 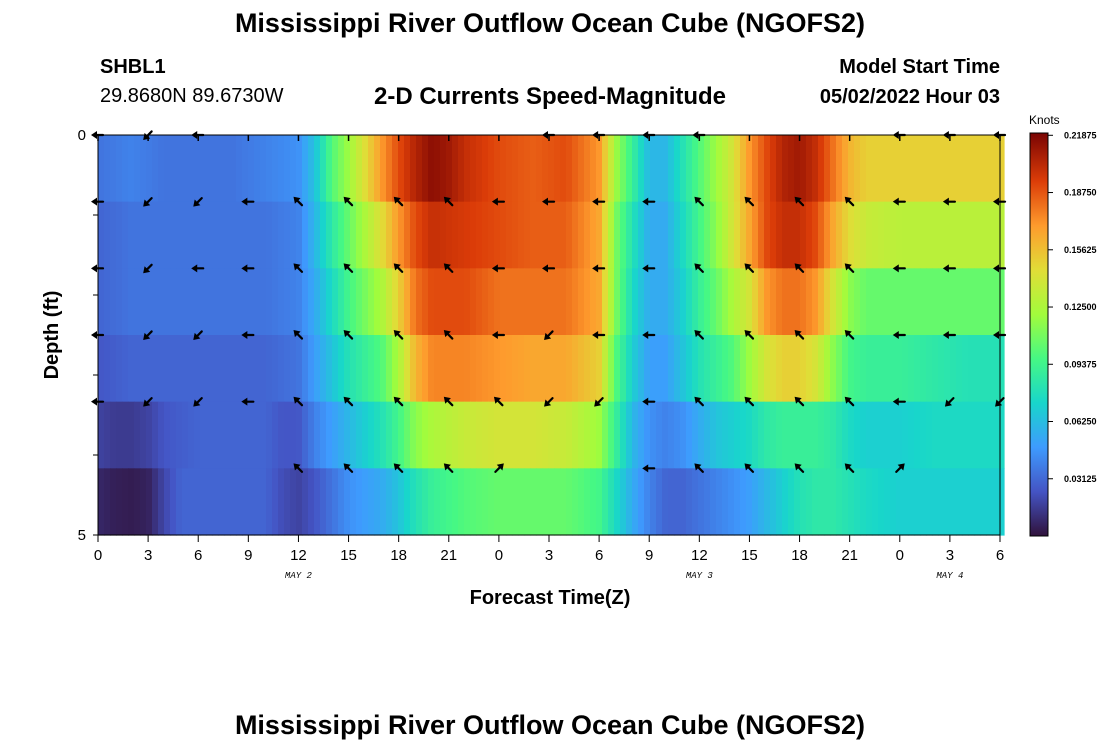 What do you see at coordinates (133, 67) in the screenshot?
I see `station-id: SHBL1` at bounding box center [133, 67].